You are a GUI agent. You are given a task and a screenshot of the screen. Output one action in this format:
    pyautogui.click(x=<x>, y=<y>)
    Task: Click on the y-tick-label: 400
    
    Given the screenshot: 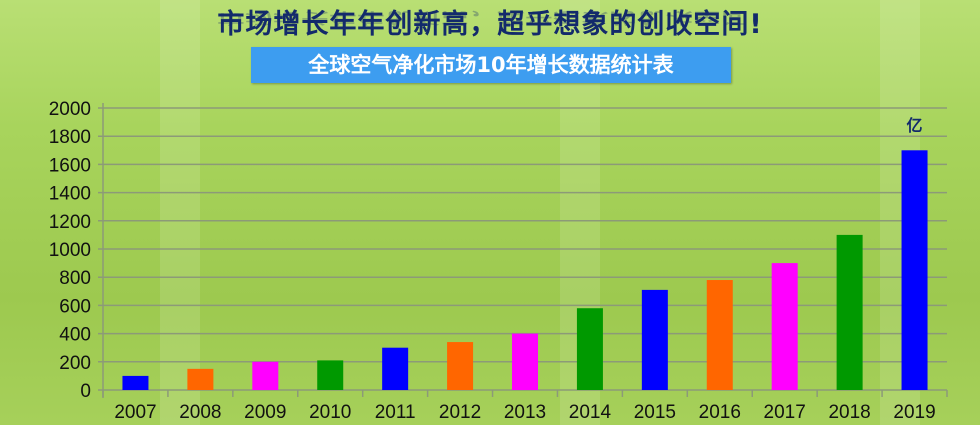 What is the action you would take?
    pyautogui.click(x=75, y=335)
    